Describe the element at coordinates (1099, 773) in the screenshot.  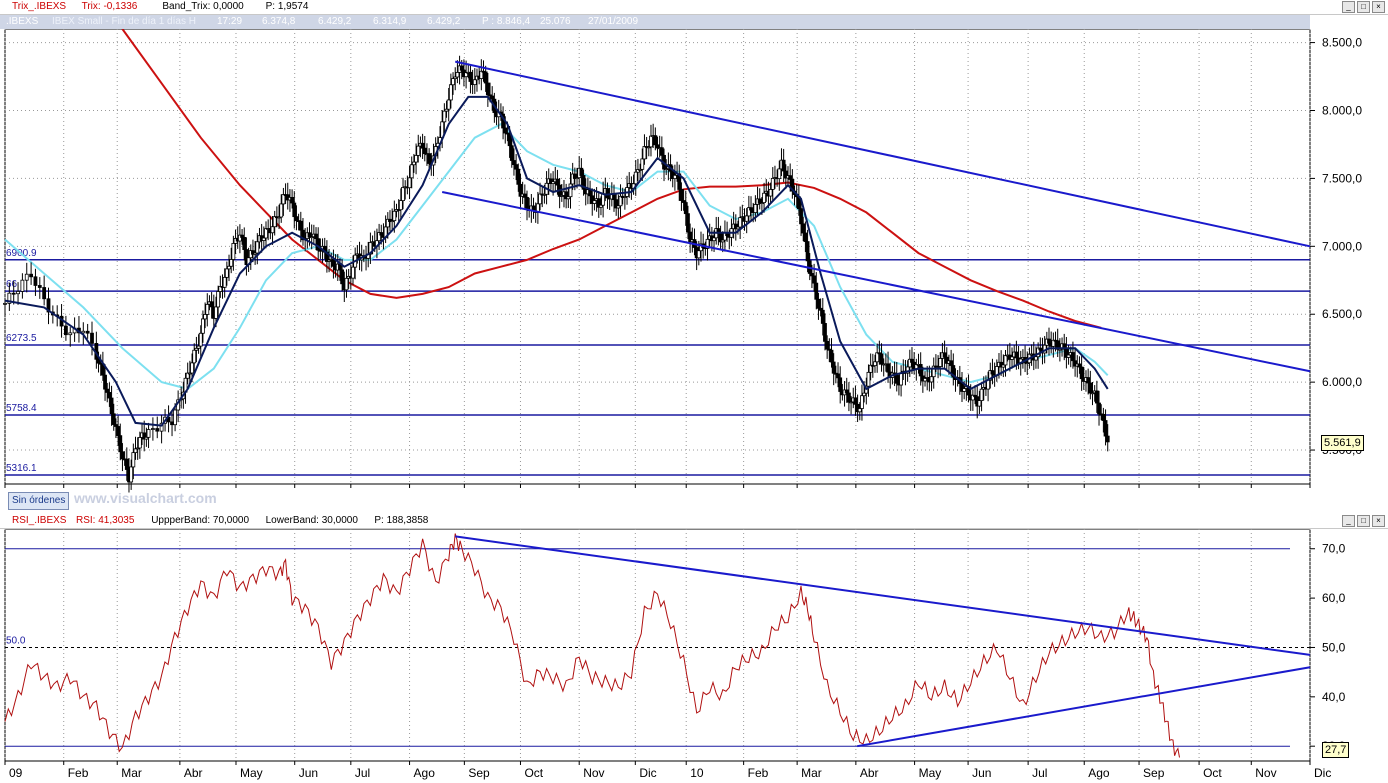
I see `x-axis-month-label: Ago` at that location.